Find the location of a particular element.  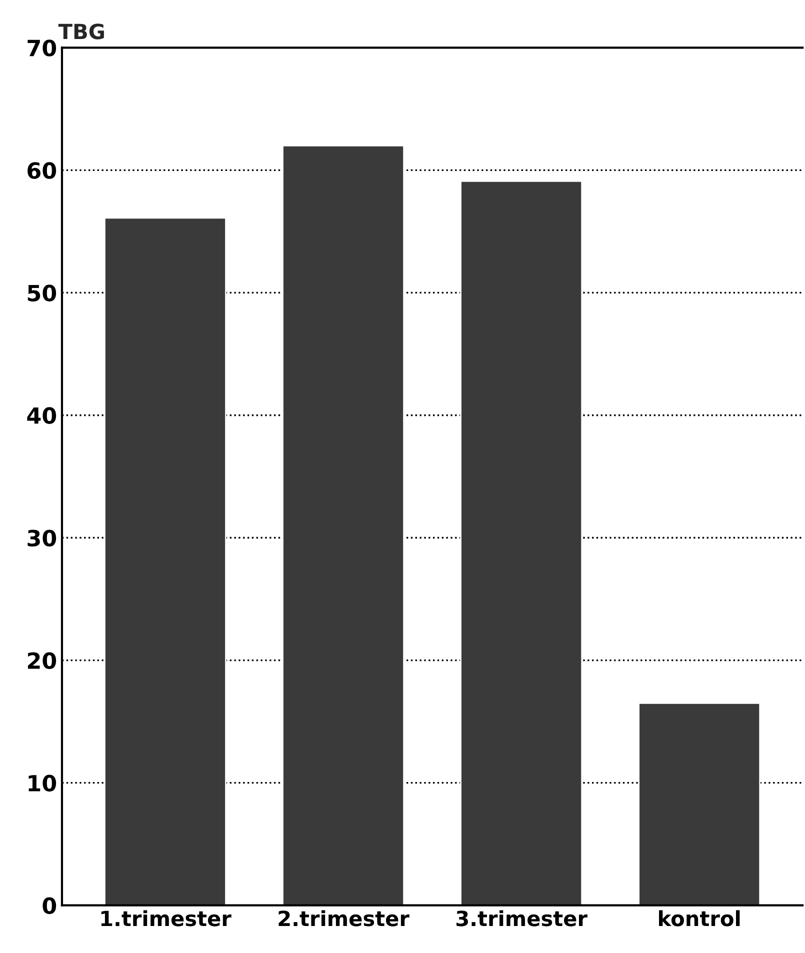

y-tick-label: 0 is located at coordinates (49, 905).